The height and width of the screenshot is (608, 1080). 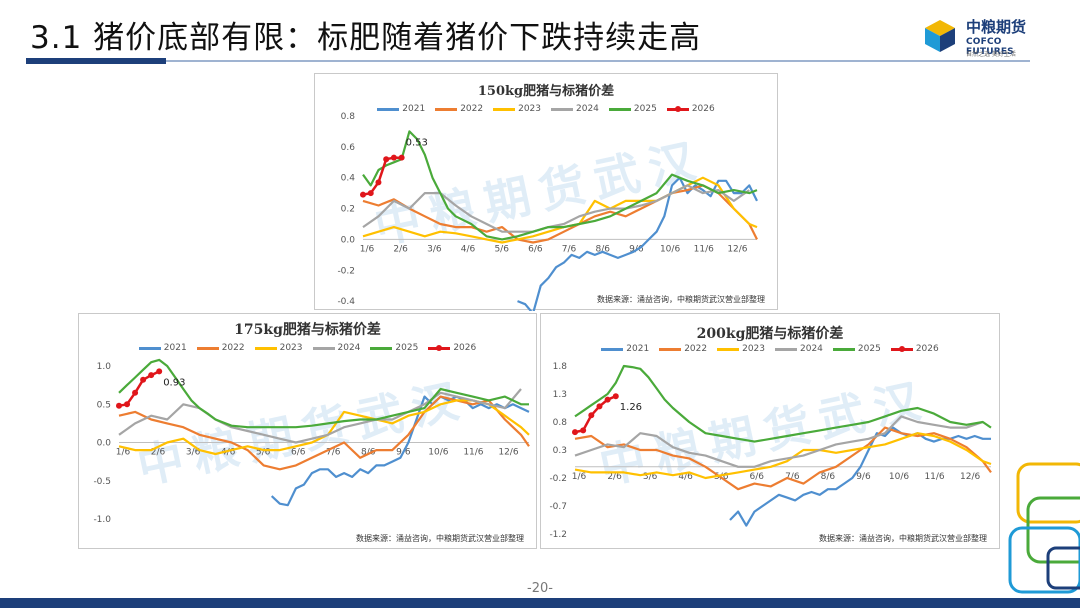 What do you see at coordinates (263, 453) in the screenshot?
I see `x-tick-label: 5/6` at bounding box center [263, 453].